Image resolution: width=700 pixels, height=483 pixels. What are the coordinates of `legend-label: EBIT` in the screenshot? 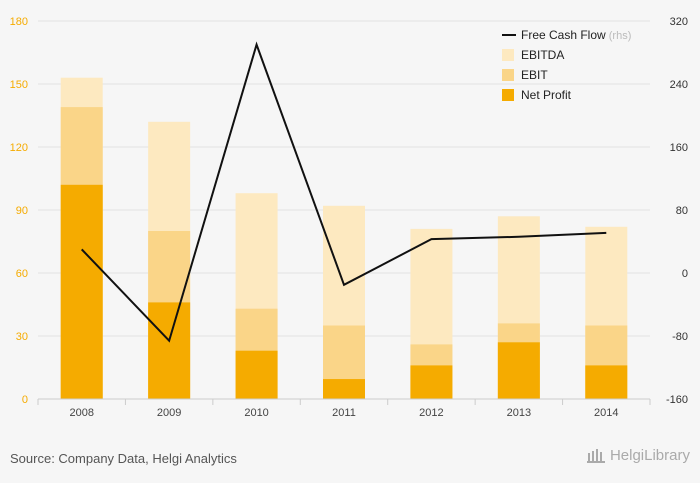 It's located at (534, 75).